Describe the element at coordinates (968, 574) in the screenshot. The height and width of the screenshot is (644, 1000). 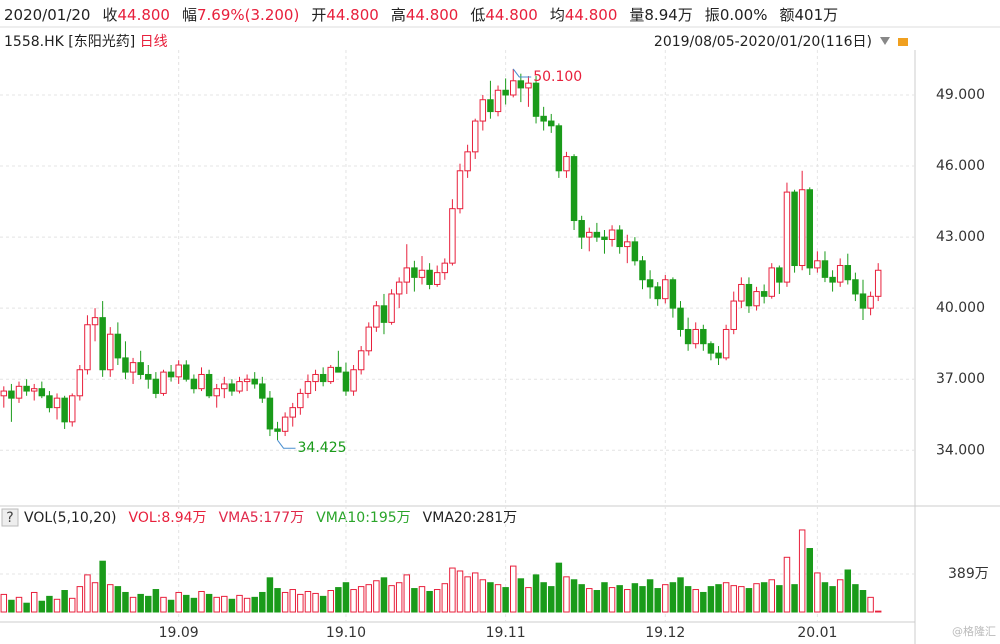
I see `volume-tick-label: 389万` at that location.